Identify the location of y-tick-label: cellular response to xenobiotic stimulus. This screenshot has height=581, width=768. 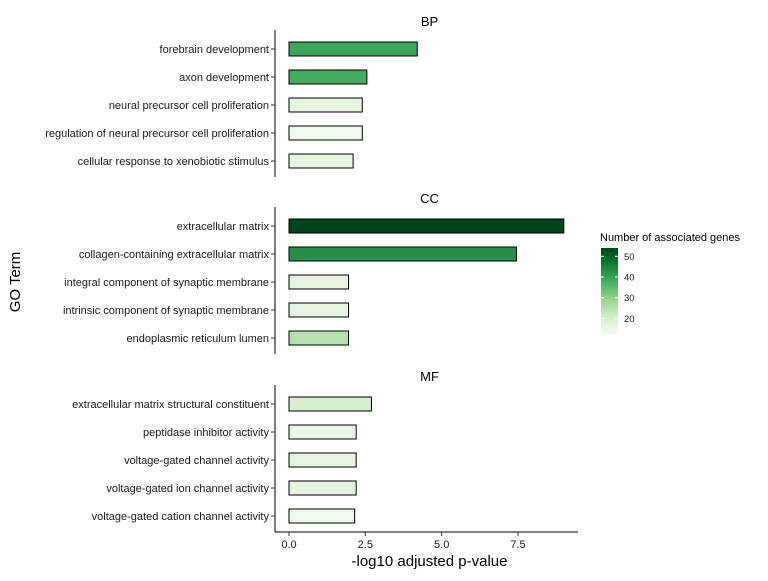
(174, 162).